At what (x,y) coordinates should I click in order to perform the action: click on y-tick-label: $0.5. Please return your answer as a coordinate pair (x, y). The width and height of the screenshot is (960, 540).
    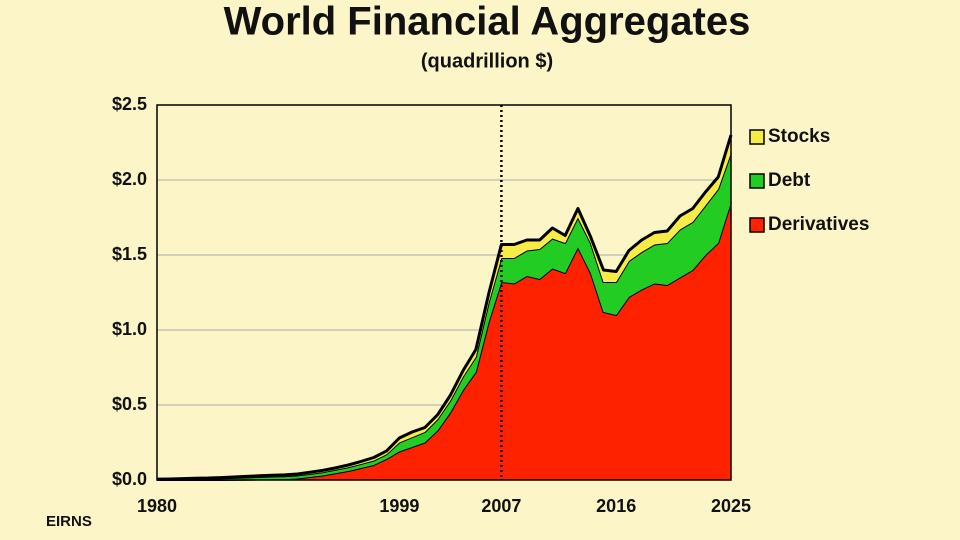
    Looking at the image, I should click on (129, 404).